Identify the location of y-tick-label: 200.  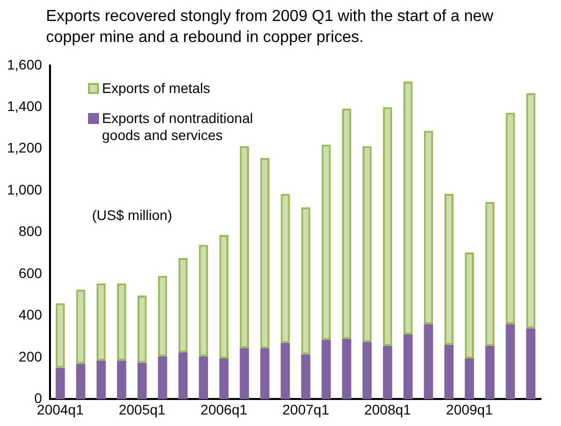
(30, 356).